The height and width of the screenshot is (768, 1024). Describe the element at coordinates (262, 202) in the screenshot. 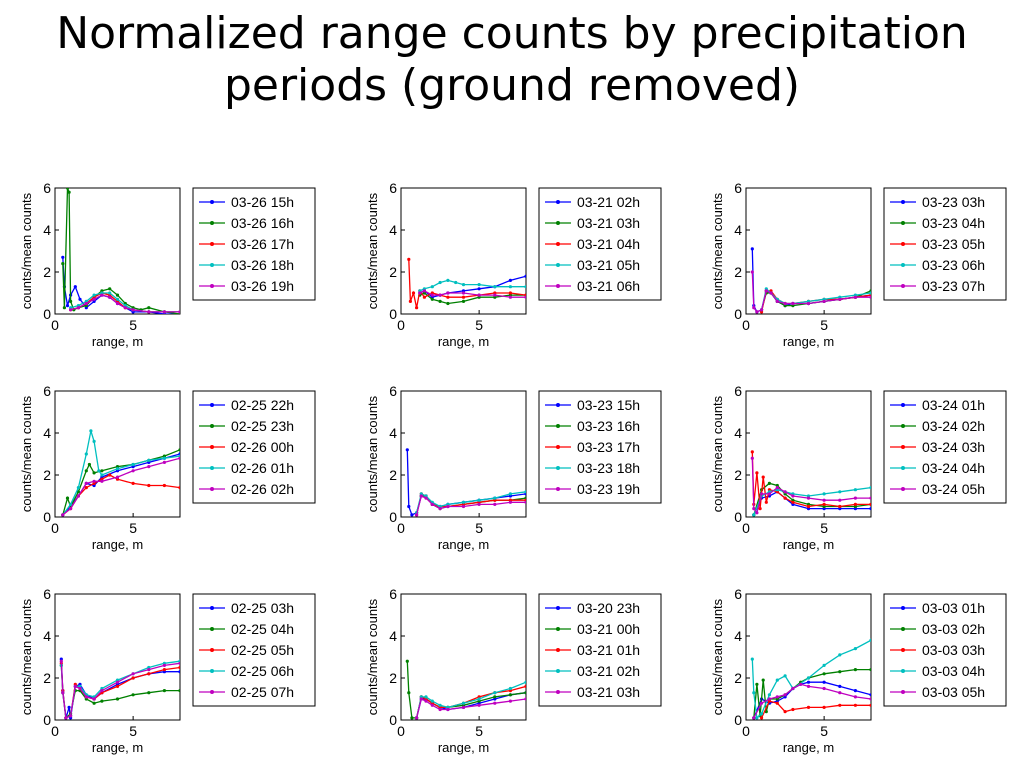

I see `legend-label: 03-26 15h` at that location.